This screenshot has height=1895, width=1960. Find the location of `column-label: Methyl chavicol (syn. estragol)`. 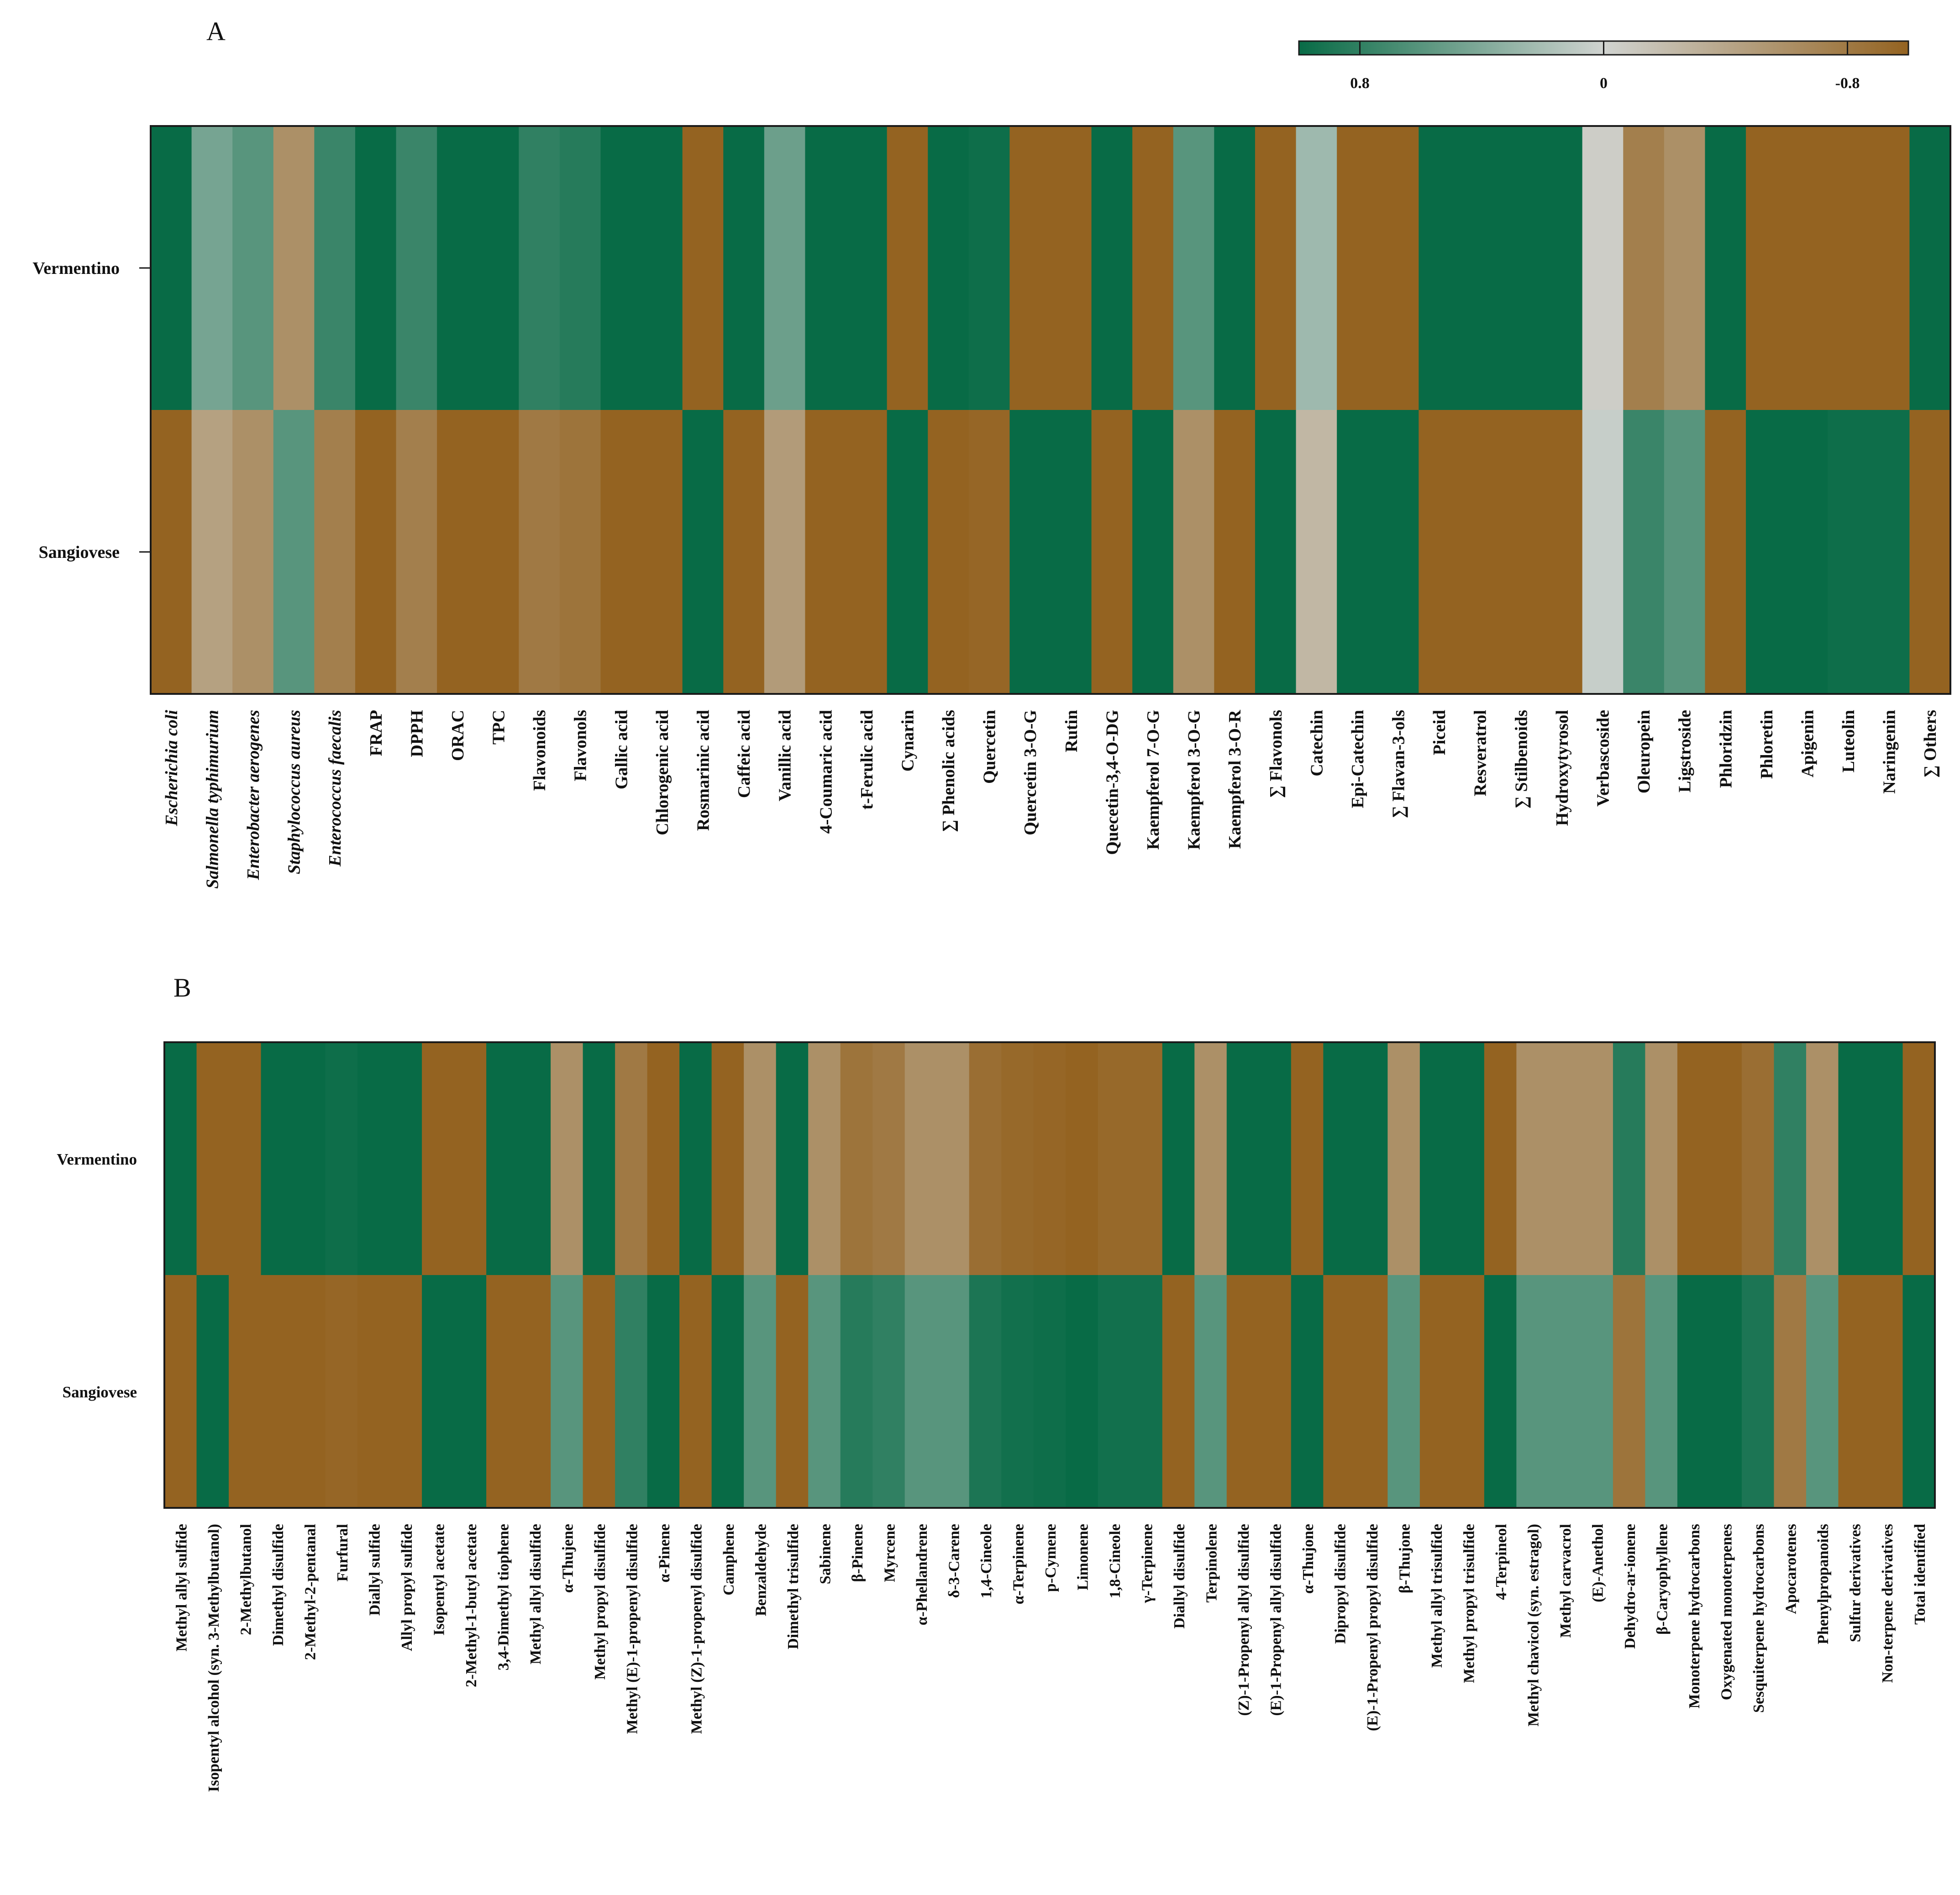

column-label: Methyl chavicol (syn. estragol) is located at coordinates (1533, 1625).